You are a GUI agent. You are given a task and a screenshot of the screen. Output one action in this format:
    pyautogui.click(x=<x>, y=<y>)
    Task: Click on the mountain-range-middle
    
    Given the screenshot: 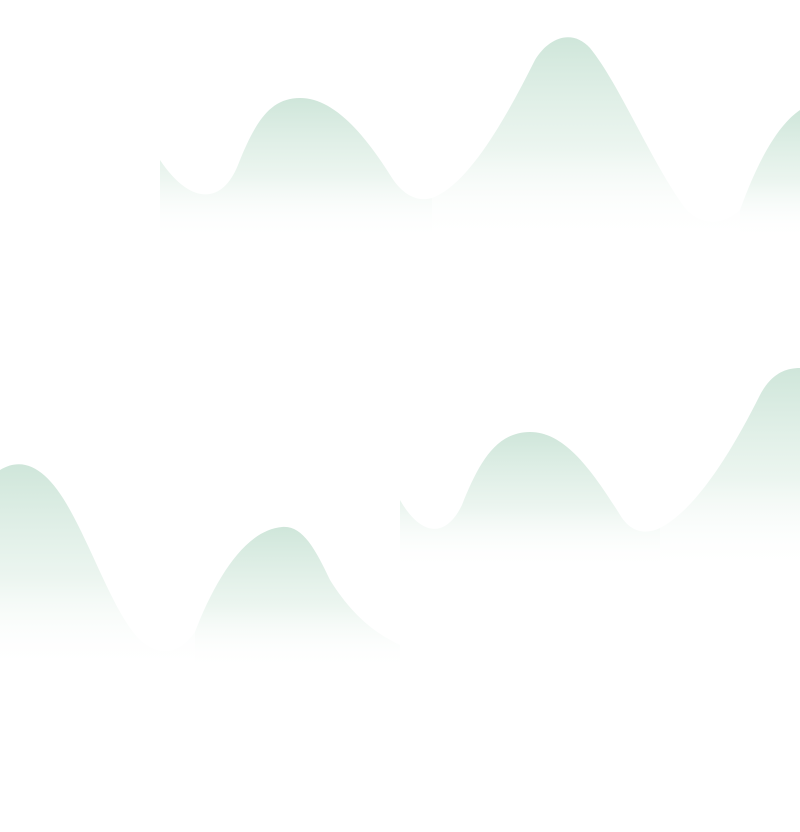 What is the action you would take?
    pyautogui.click(x=600, y=469)
    